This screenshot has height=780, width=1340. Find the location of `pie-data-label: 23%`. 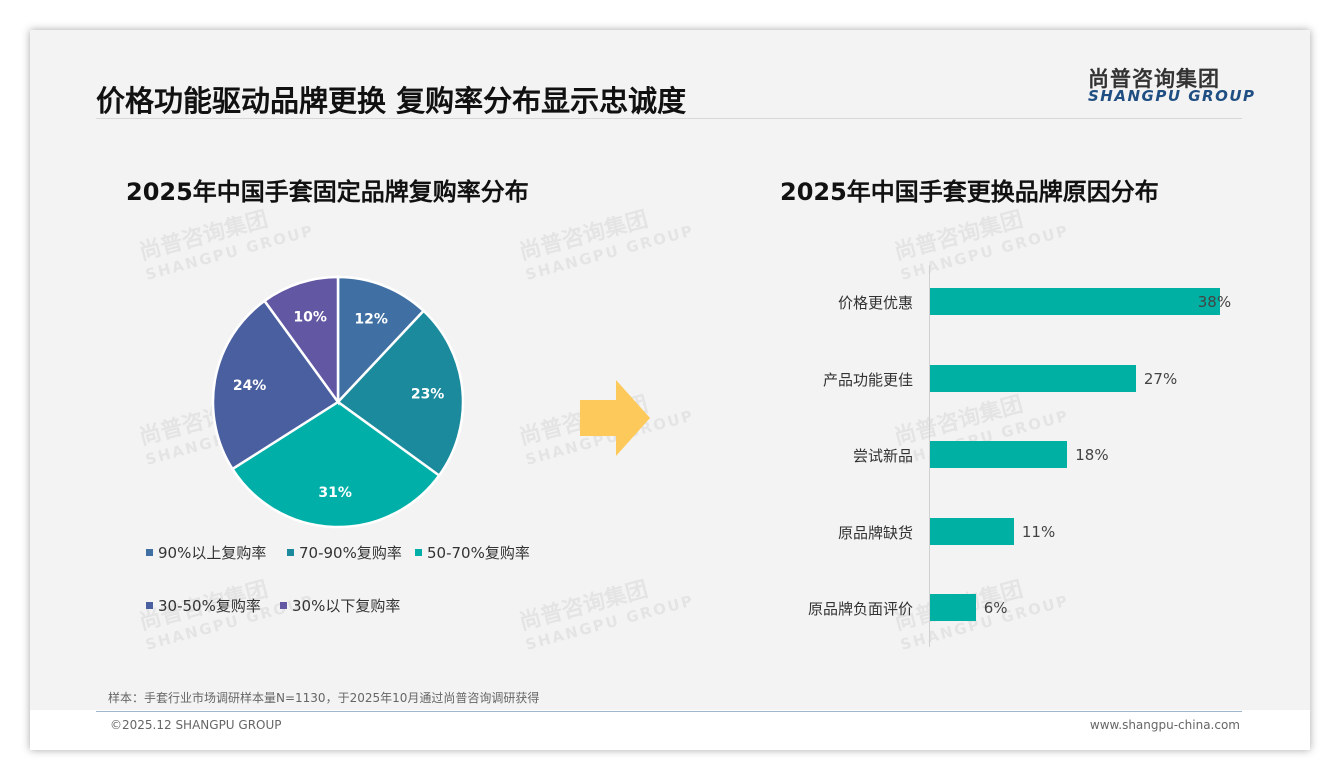

pie-data-label: 23% is located at coordinates (428, 395).